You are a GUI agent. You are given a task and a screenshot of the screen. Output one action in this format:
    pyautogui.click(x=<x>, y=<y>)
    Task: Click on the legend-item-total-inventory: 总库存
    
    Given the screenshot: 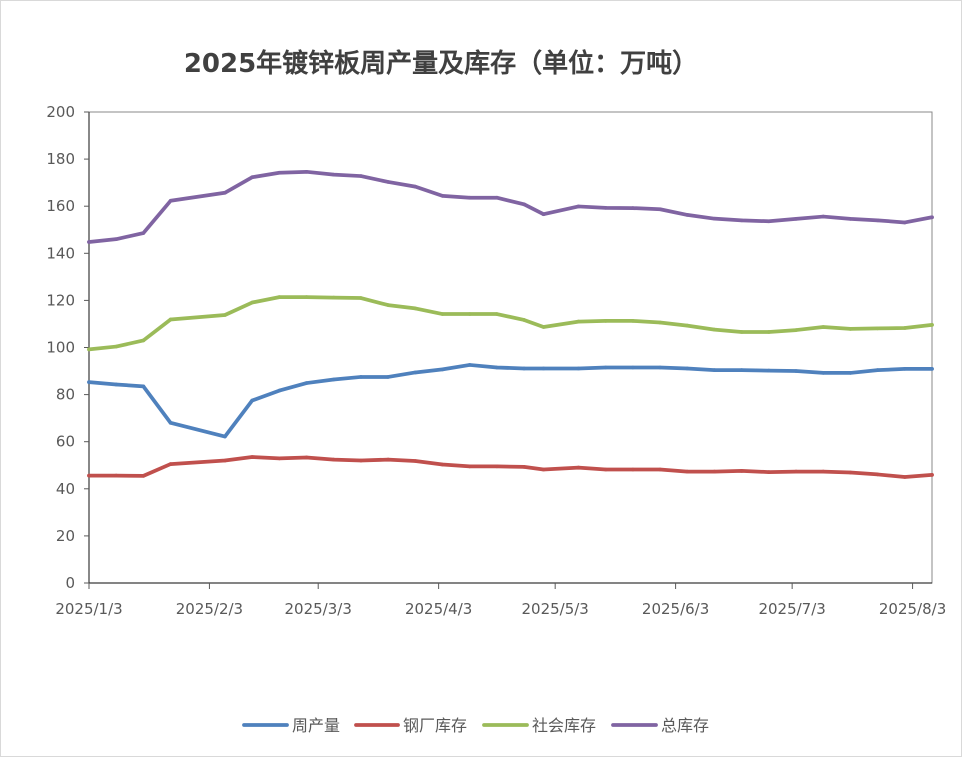 What is the action you would take?
    pyautogui.click(x=660, y=725)
    